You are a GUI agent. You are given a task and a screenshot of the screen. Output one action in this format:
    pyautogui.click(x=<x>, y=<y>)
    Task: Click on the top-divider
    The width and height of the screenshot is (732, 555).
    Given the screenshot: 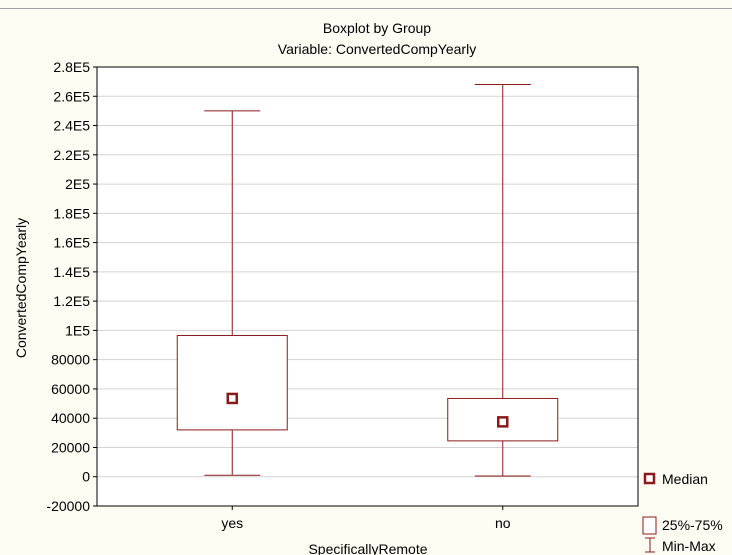 What is the action you would take?
    pyautogui.click(x=366, y=8)
    